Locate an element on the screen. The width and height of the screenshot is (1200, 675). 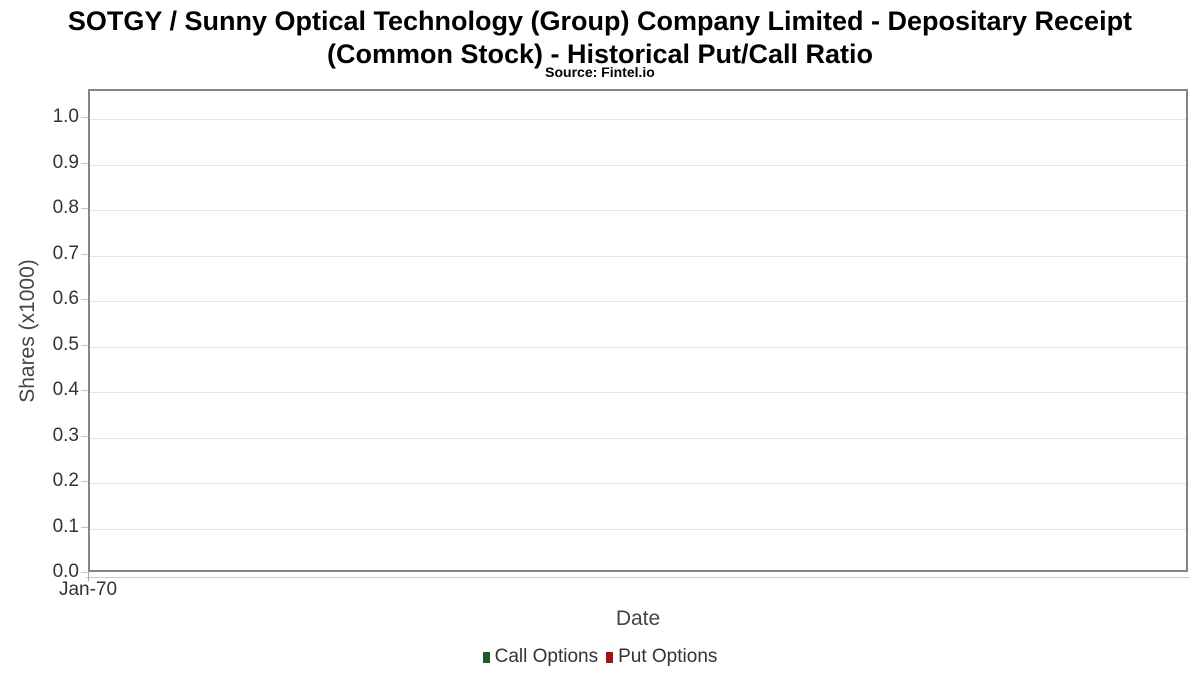
legend-label: Call Options is located at coordinates (546, 656).